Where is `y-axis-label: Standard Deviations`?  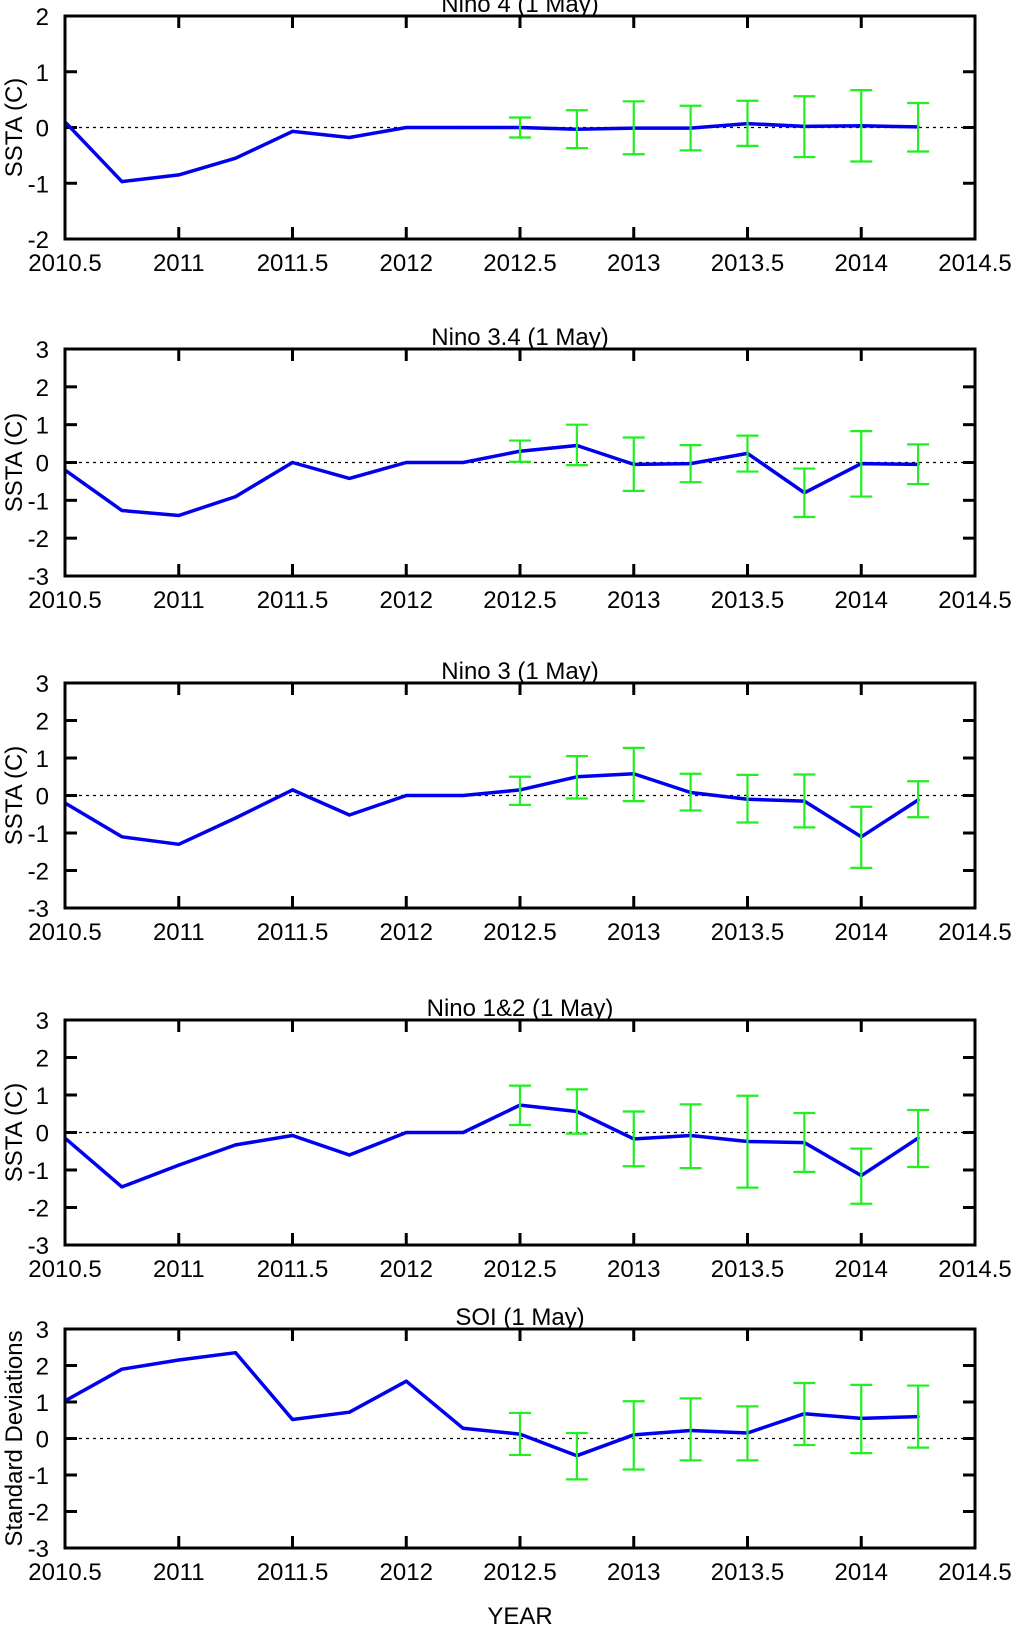 y-axis-label: Standard Deviations is located at coordinates (14, 1438).